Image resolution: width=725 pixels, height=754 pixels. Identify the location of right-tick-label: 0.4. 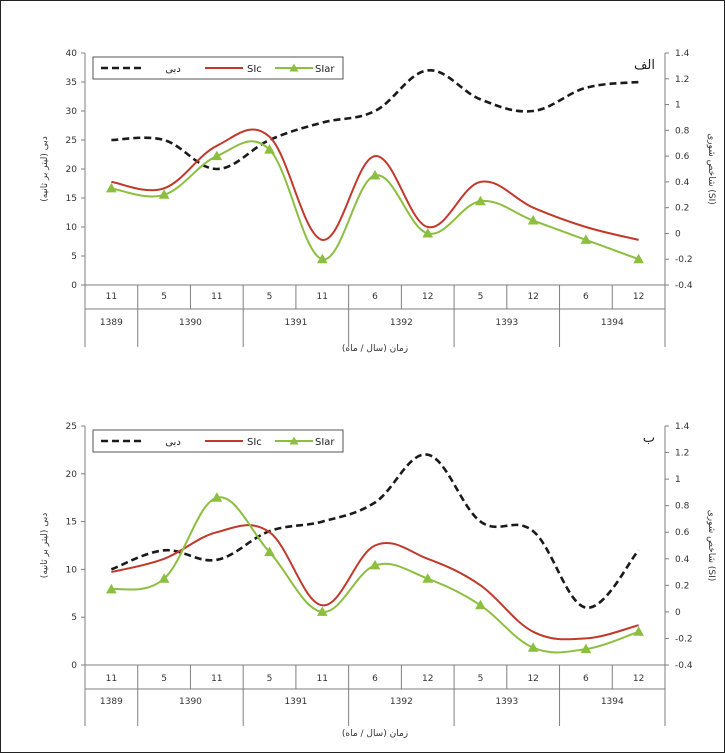
(682, 183).